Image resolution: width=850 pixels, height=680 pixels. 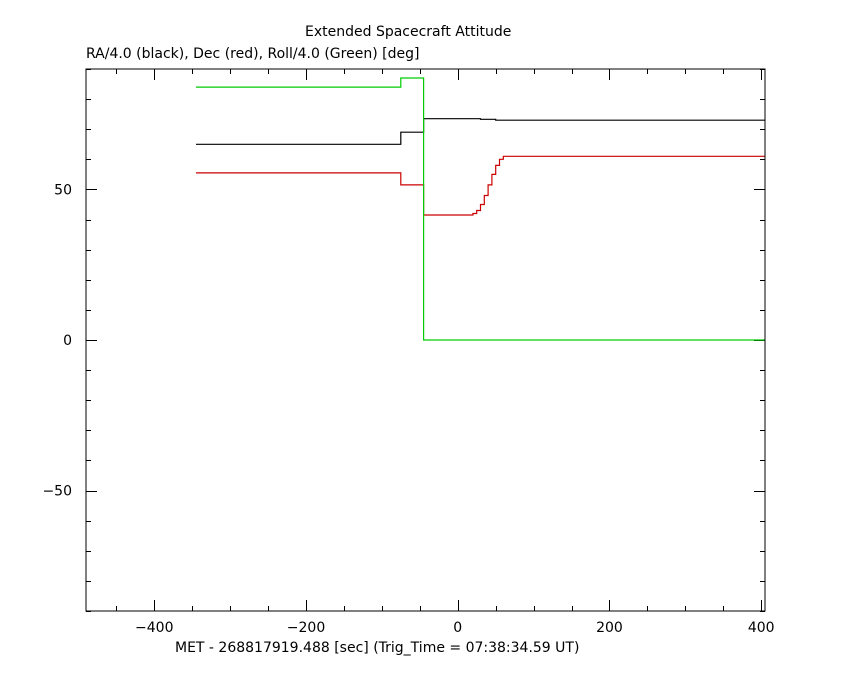 I want to click on x-tick-label: −200, so click(x=306, y=628).